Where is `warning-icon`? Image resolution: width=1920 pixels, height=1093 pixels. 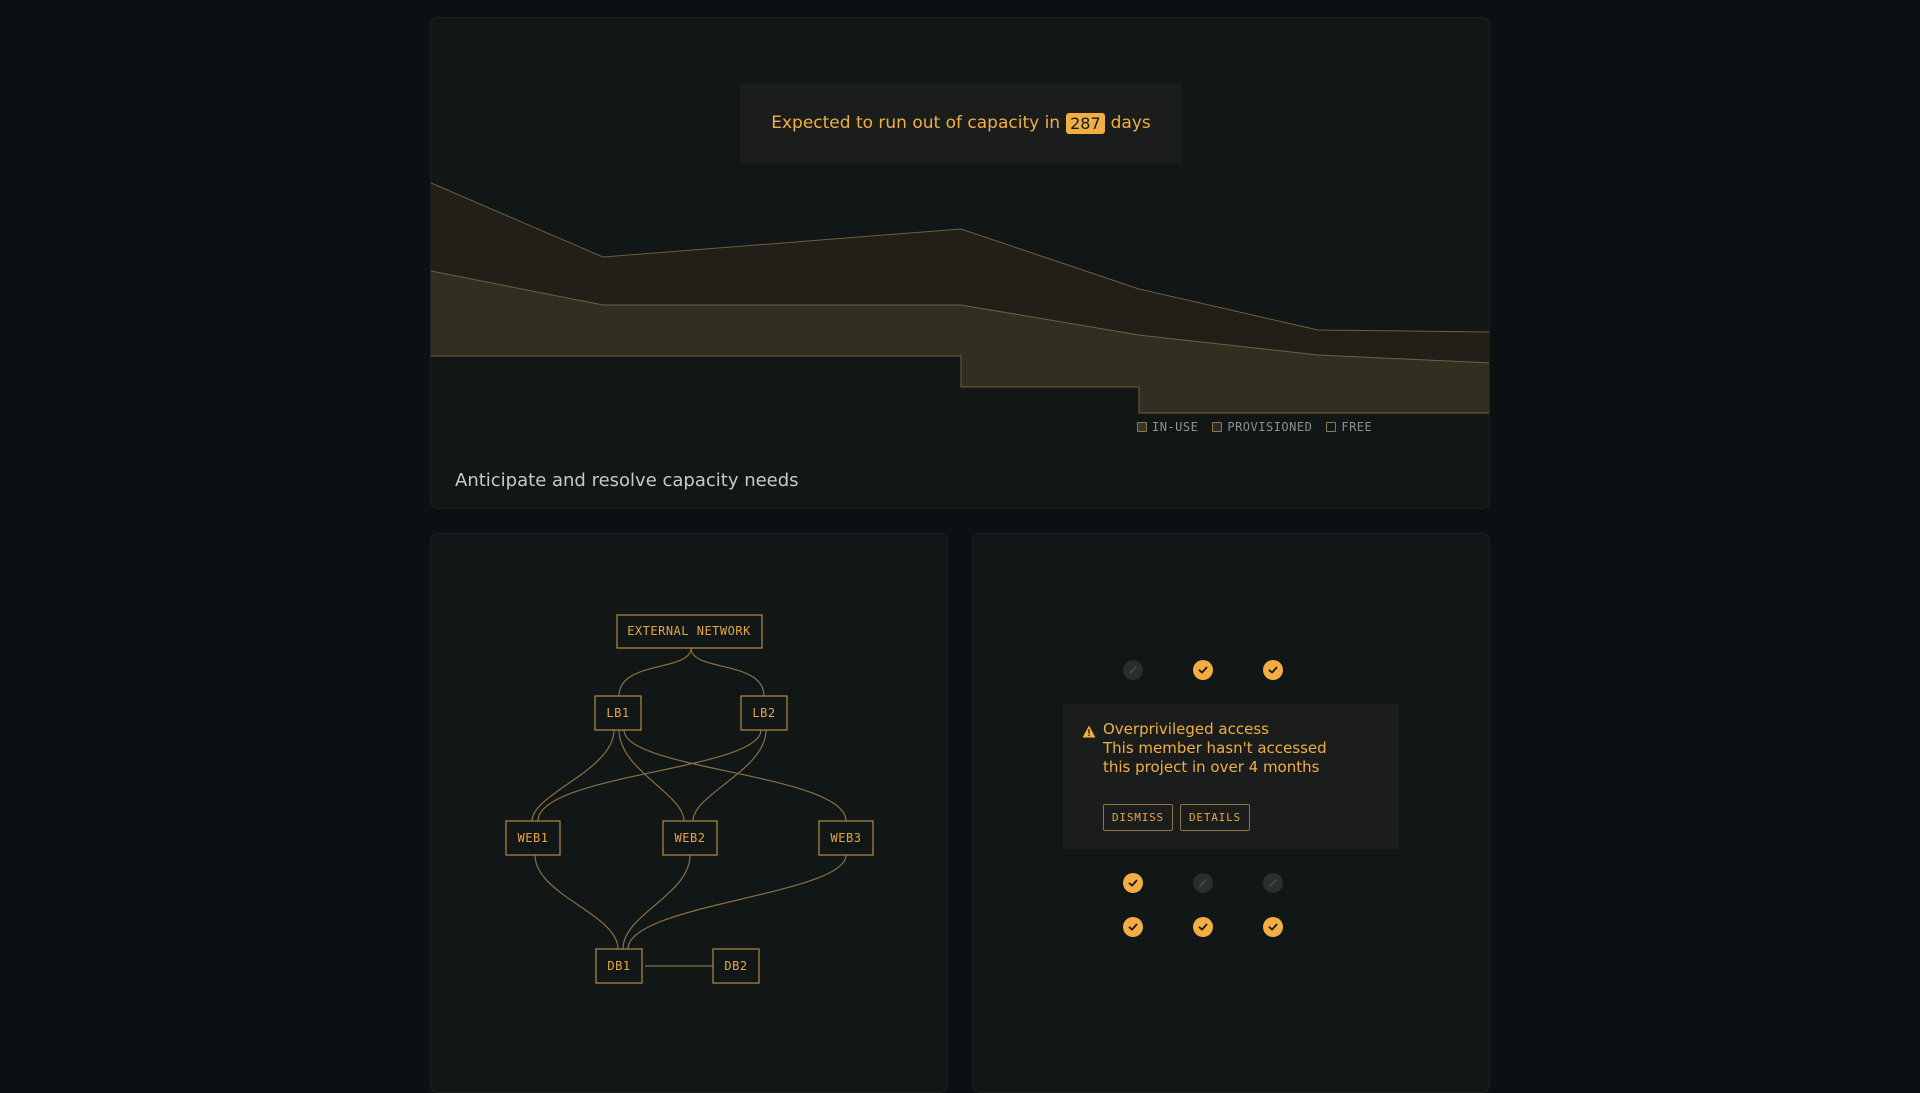
warning-icon is located at coordinates (1089, 731).